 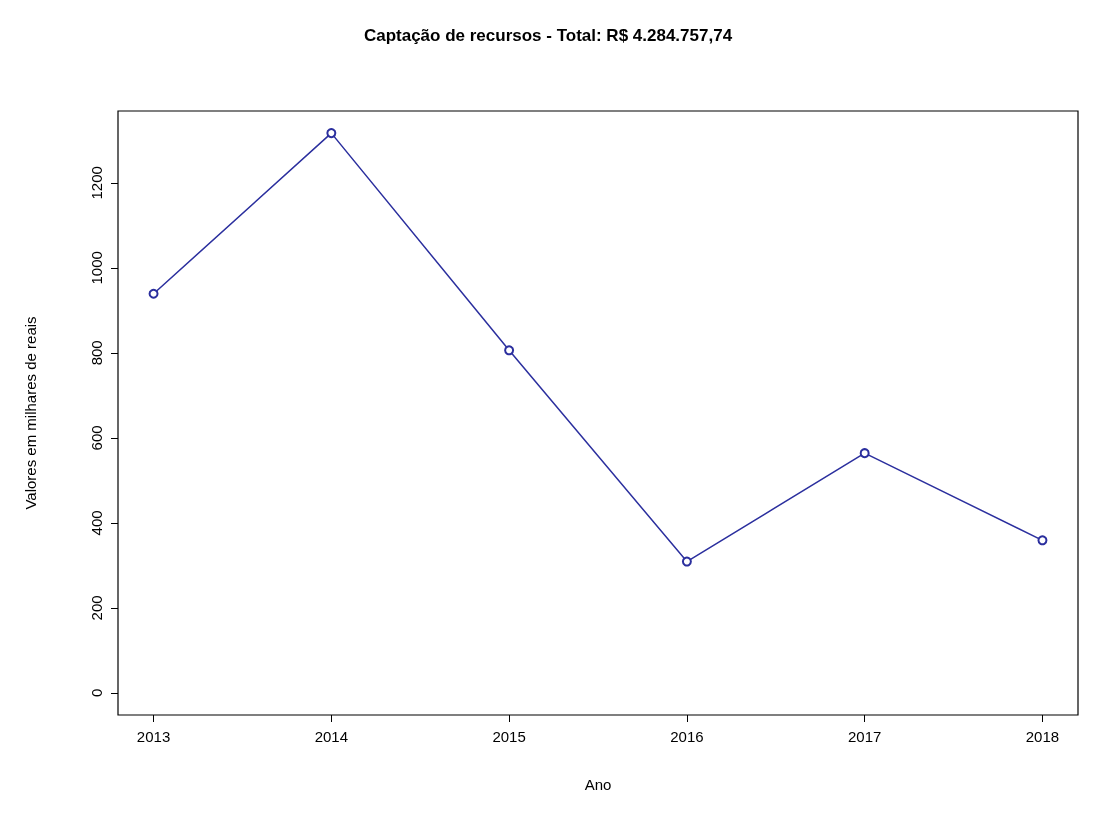 I want to click on x-axis-title: Ano, so click(x=598, y=784).